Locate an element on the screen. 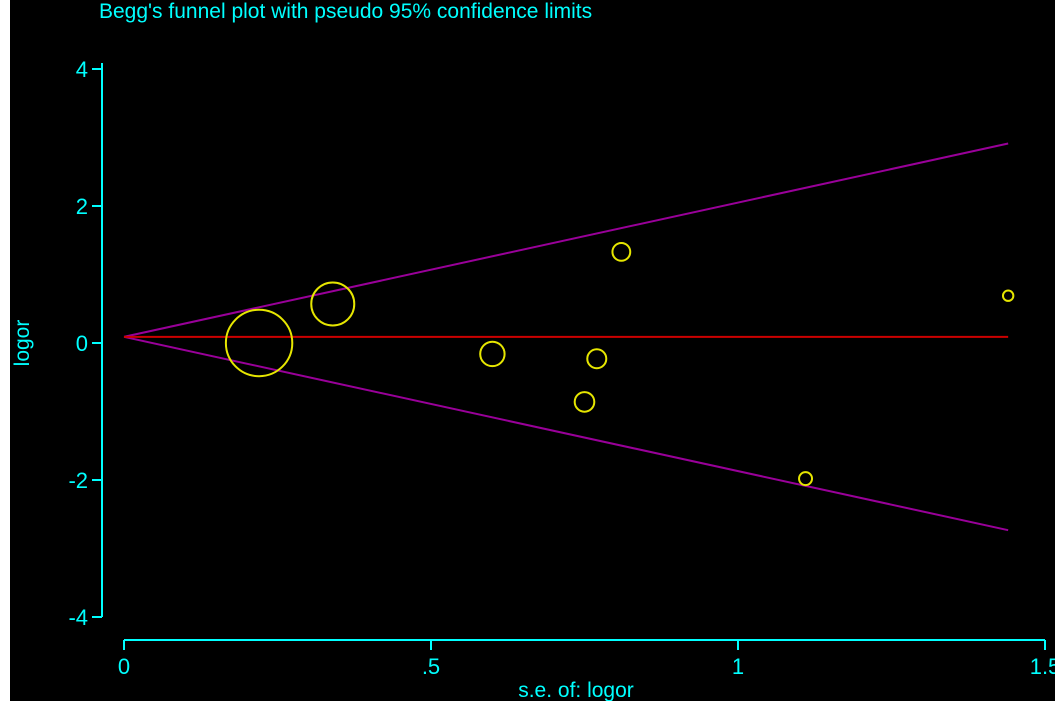  y-tick-label: -4 is located at coordinates (78, 617).